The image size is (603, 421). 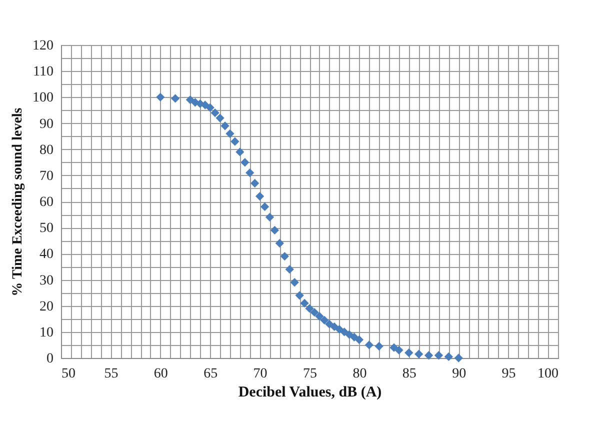 What do you see at coordinates (47, 306) in the screenshot?
I see `y-tick-label: 20` at bounding box center [47, 306].